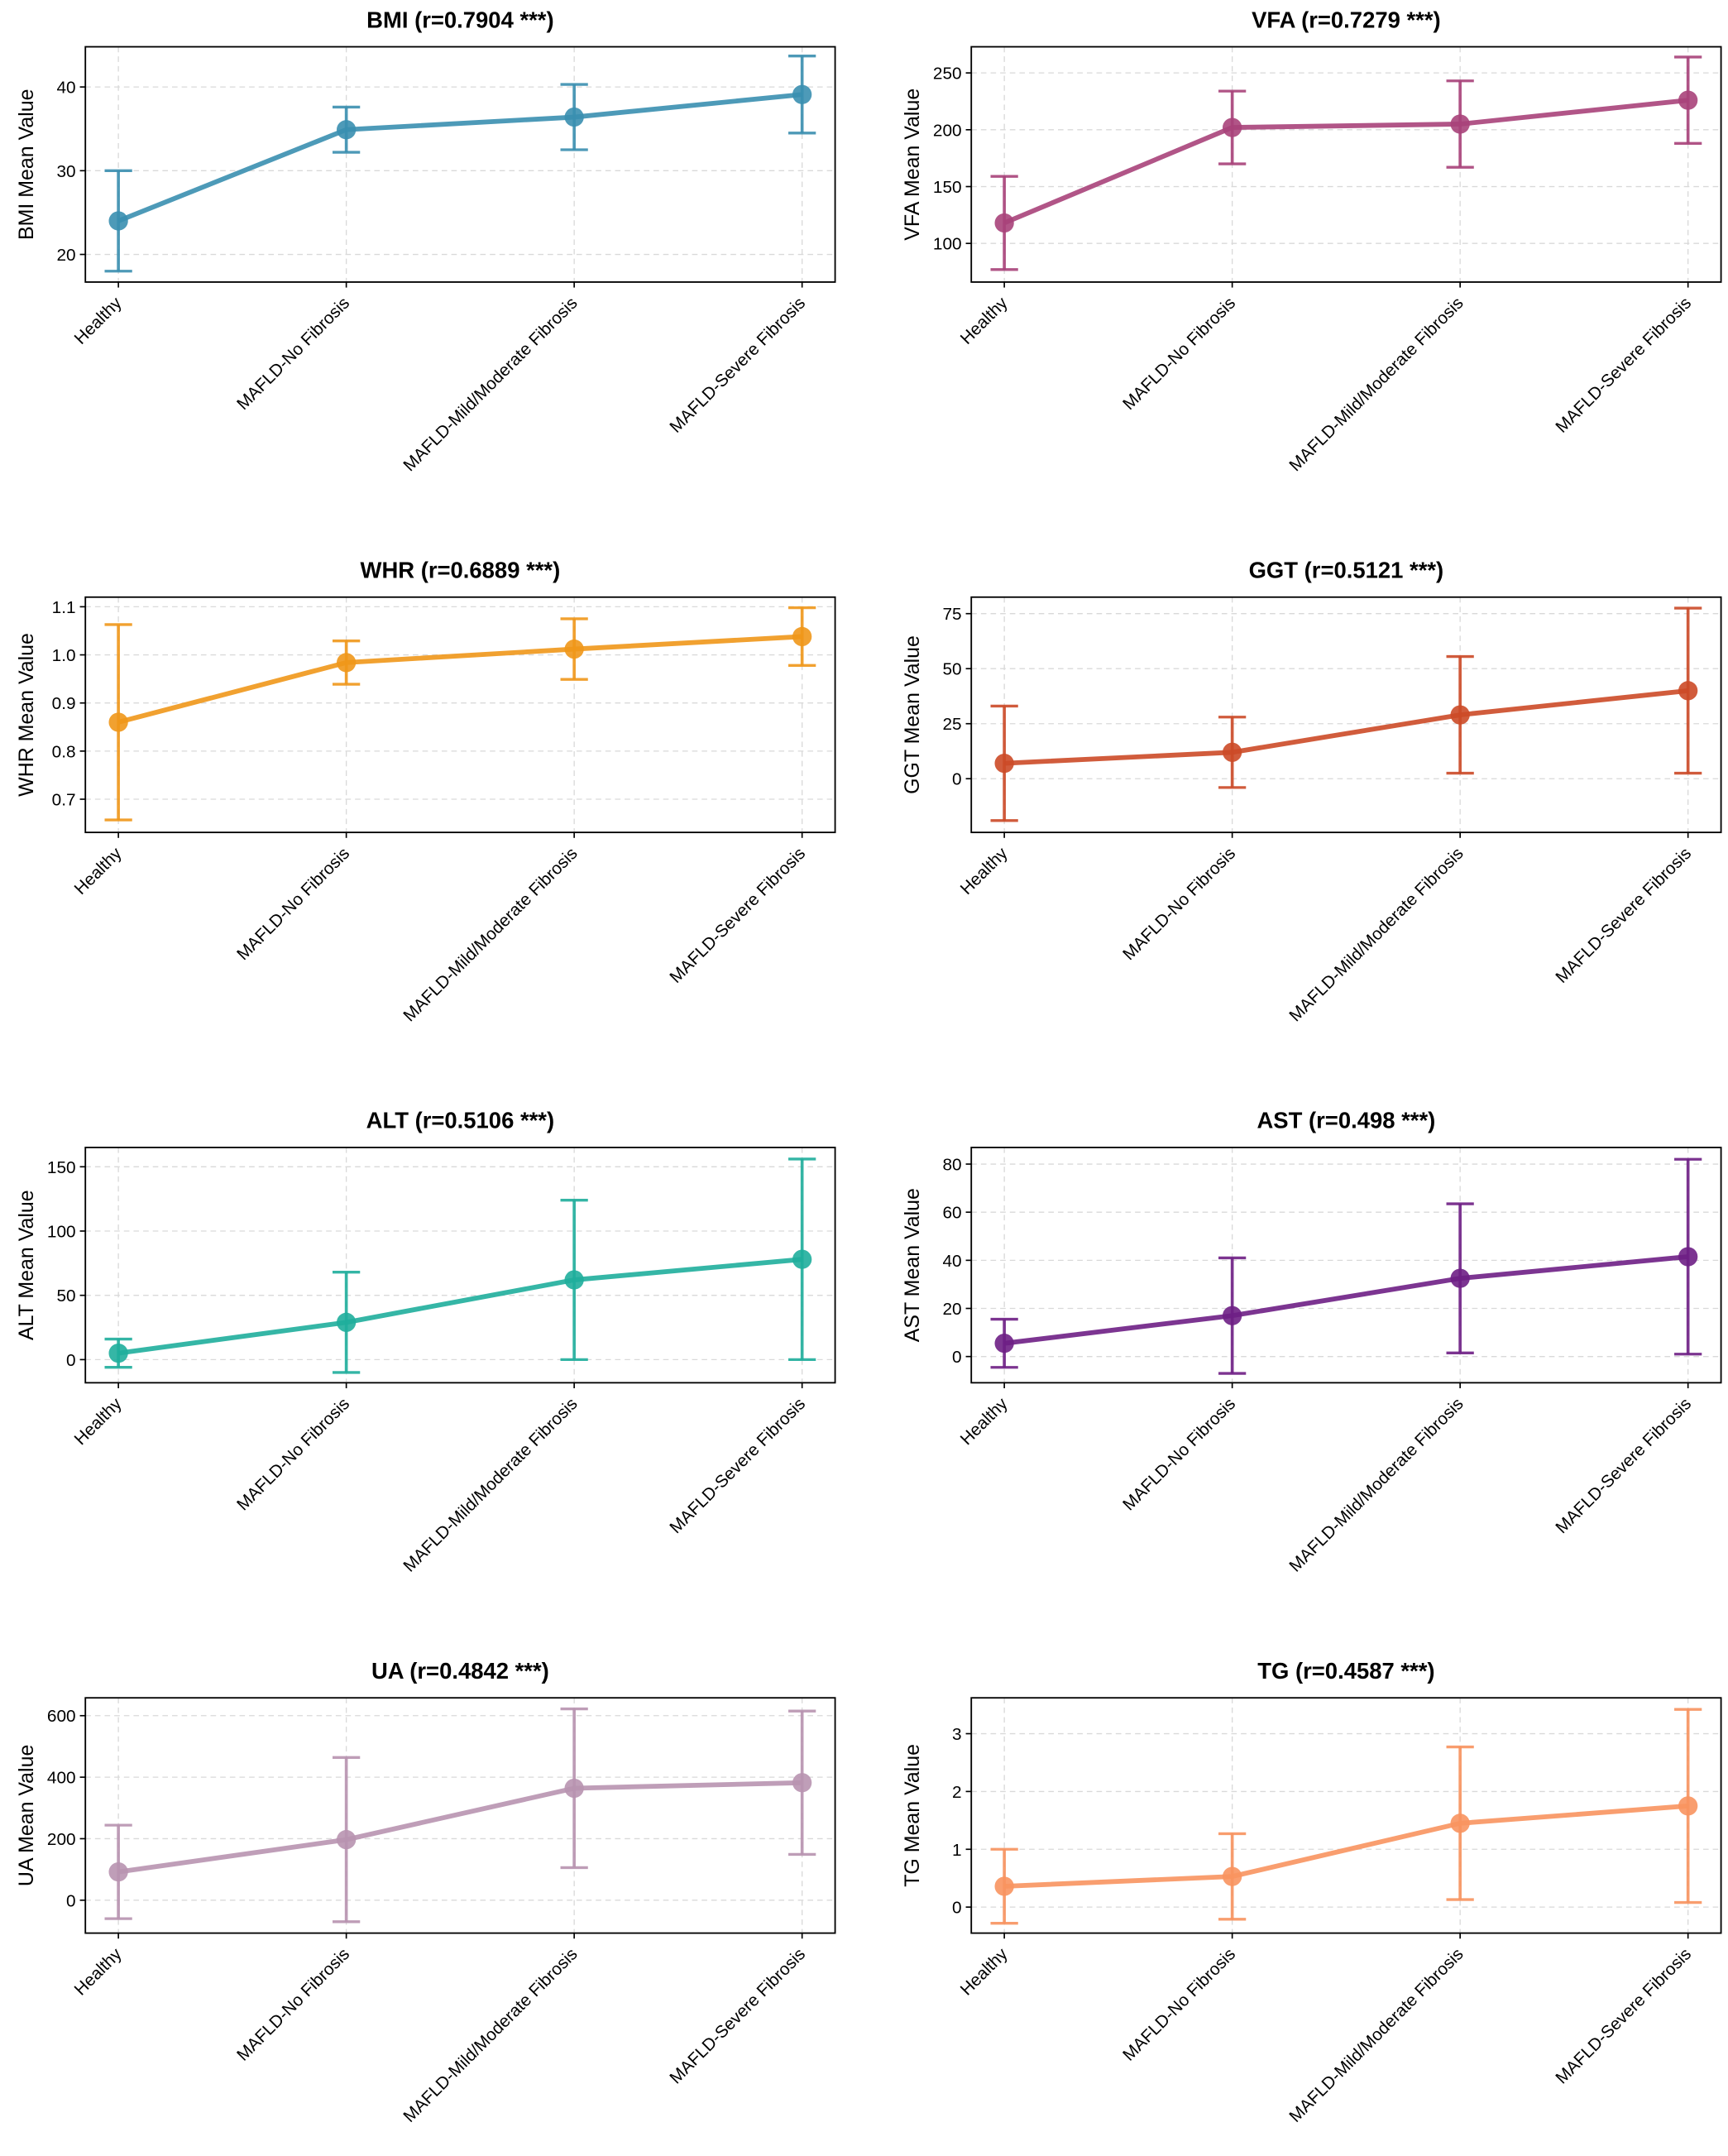 The image size is (1728, 2156). Describe the element at coordinates (65, 171) in the screenshot. I see `y-tick-label: 30` at that location.